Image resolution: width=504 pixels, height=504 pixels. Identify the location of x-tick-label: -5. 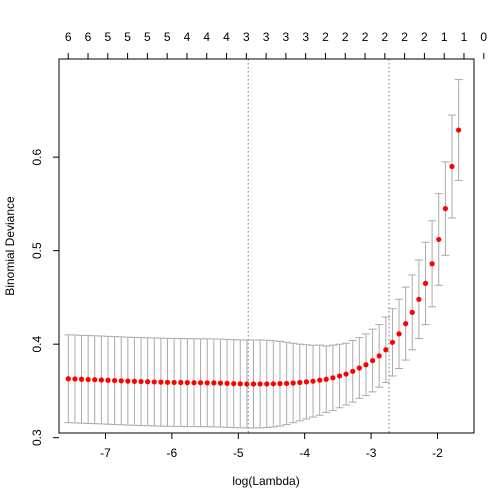
(238, 453).